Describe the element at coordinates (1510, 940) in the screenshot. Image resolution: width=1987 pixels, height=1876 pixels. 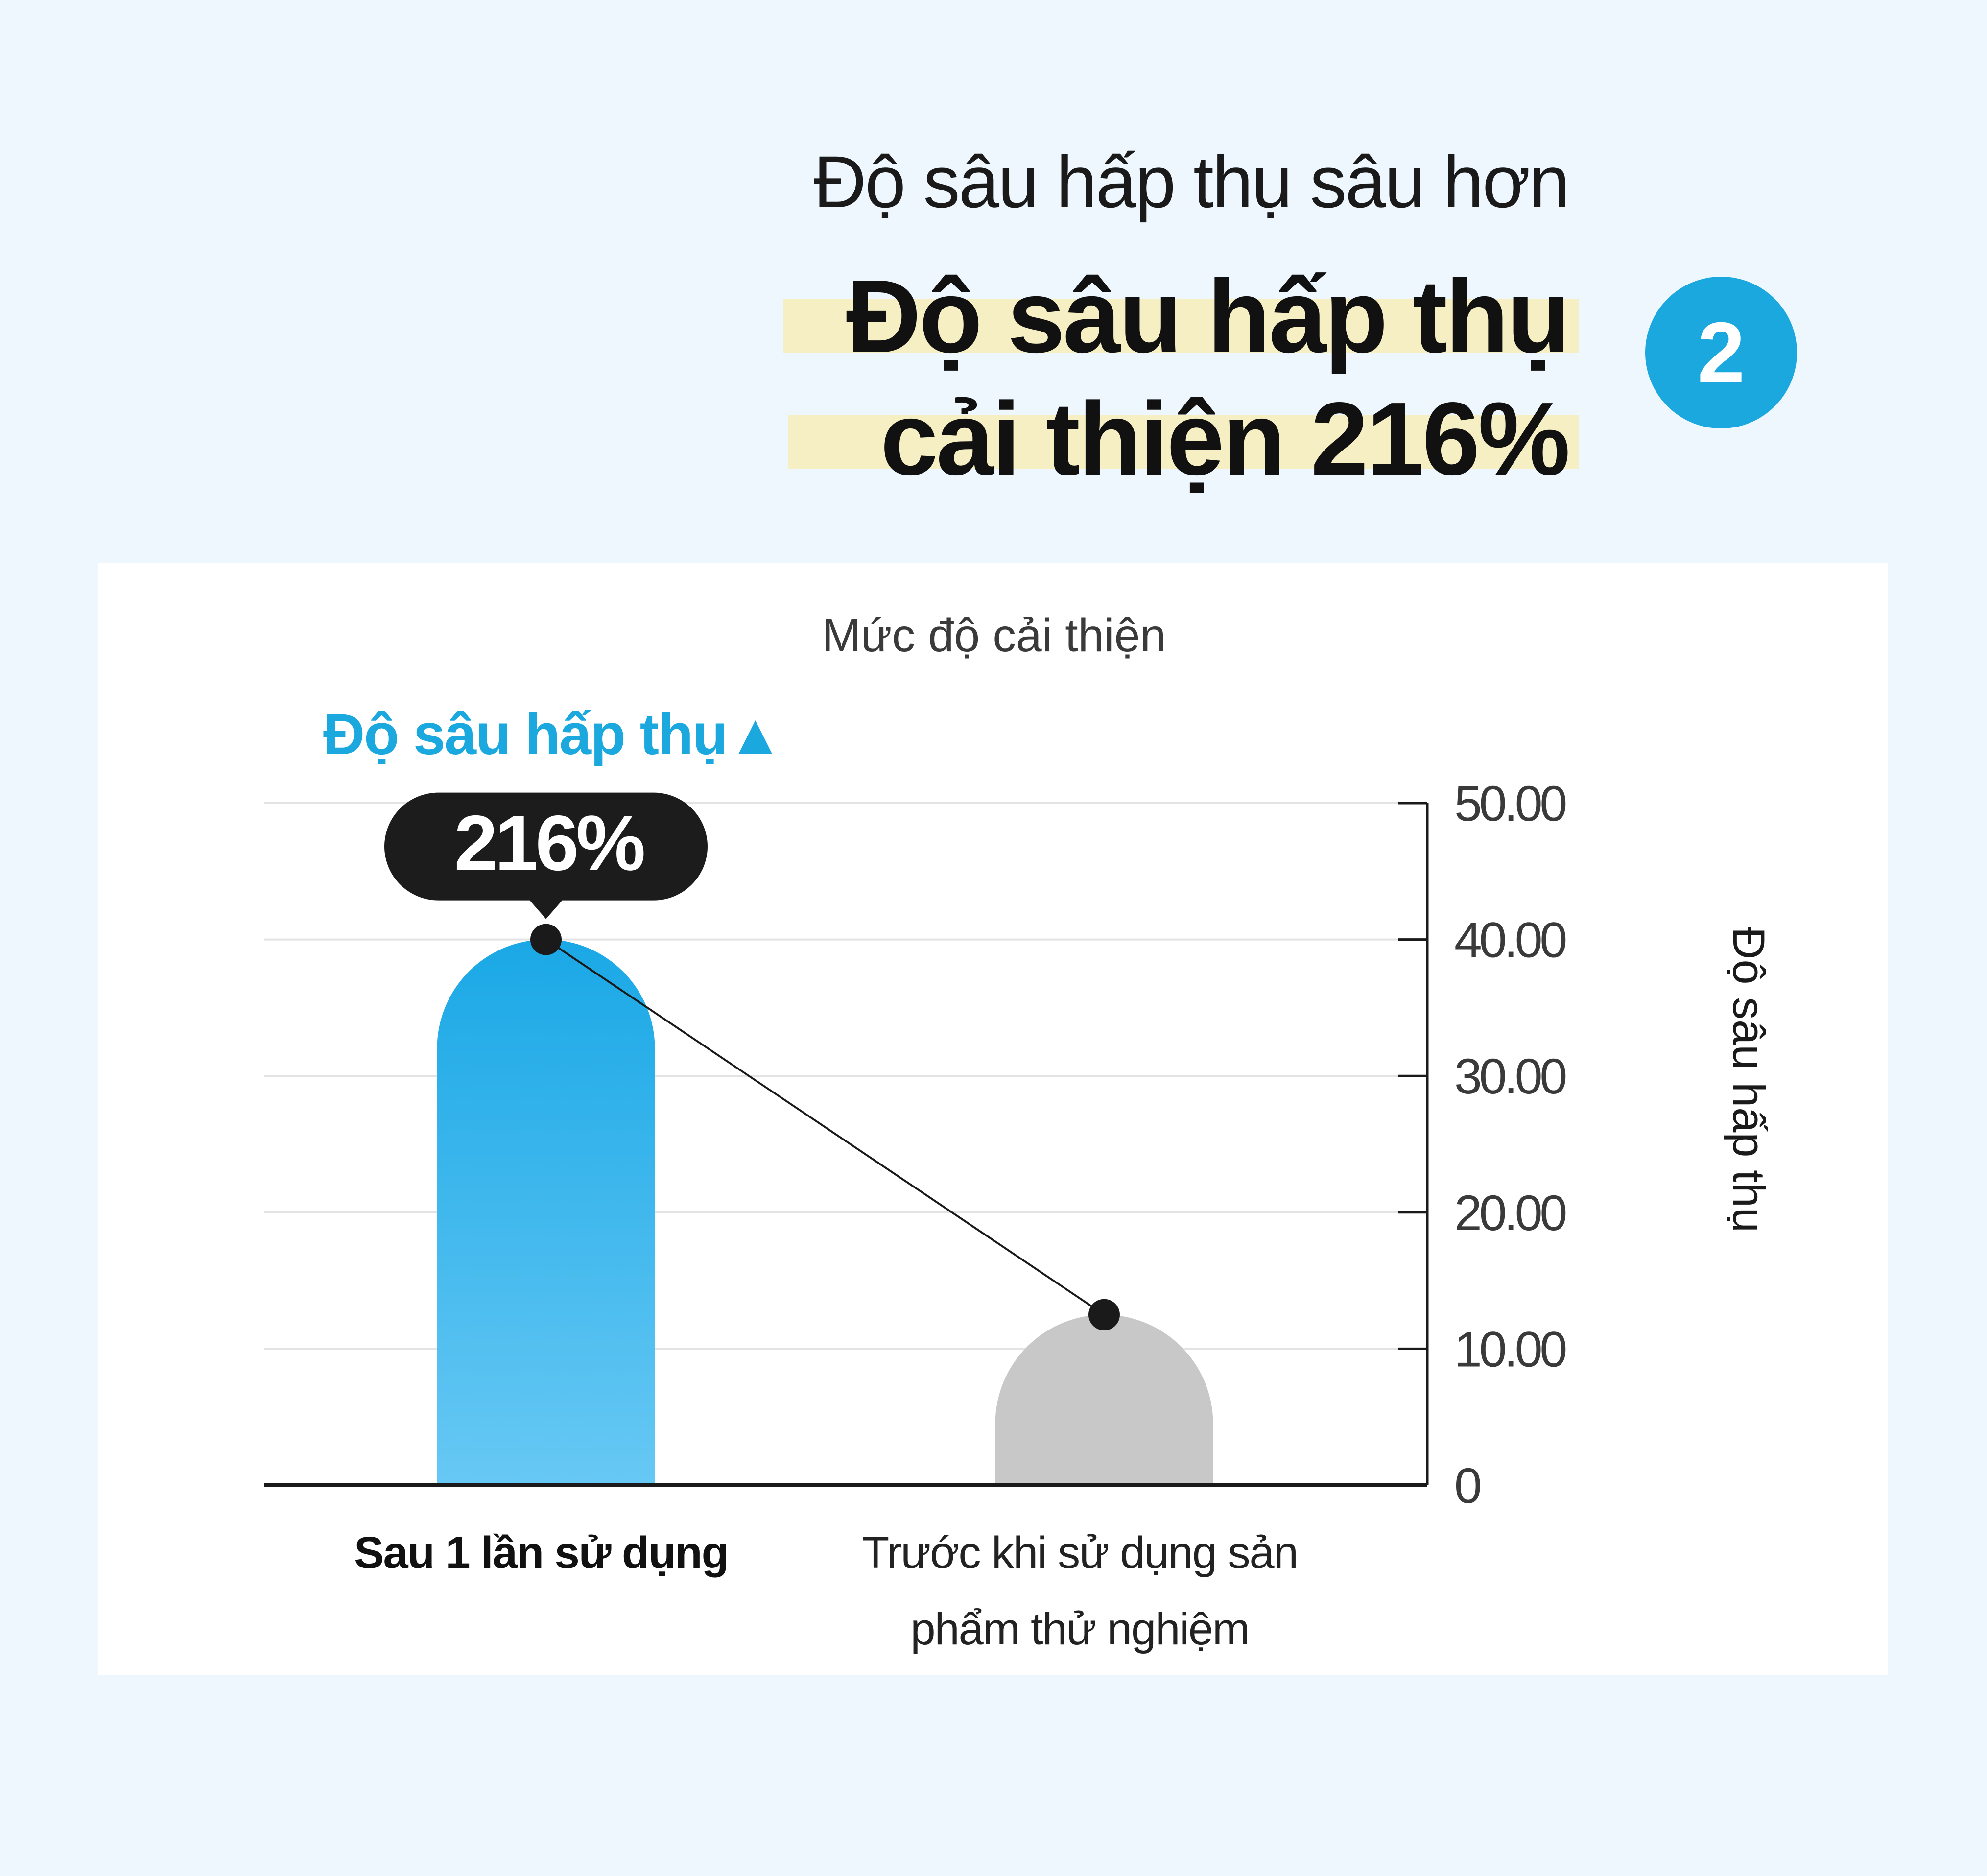
I see `y-tick-label: 40.00` at that location.